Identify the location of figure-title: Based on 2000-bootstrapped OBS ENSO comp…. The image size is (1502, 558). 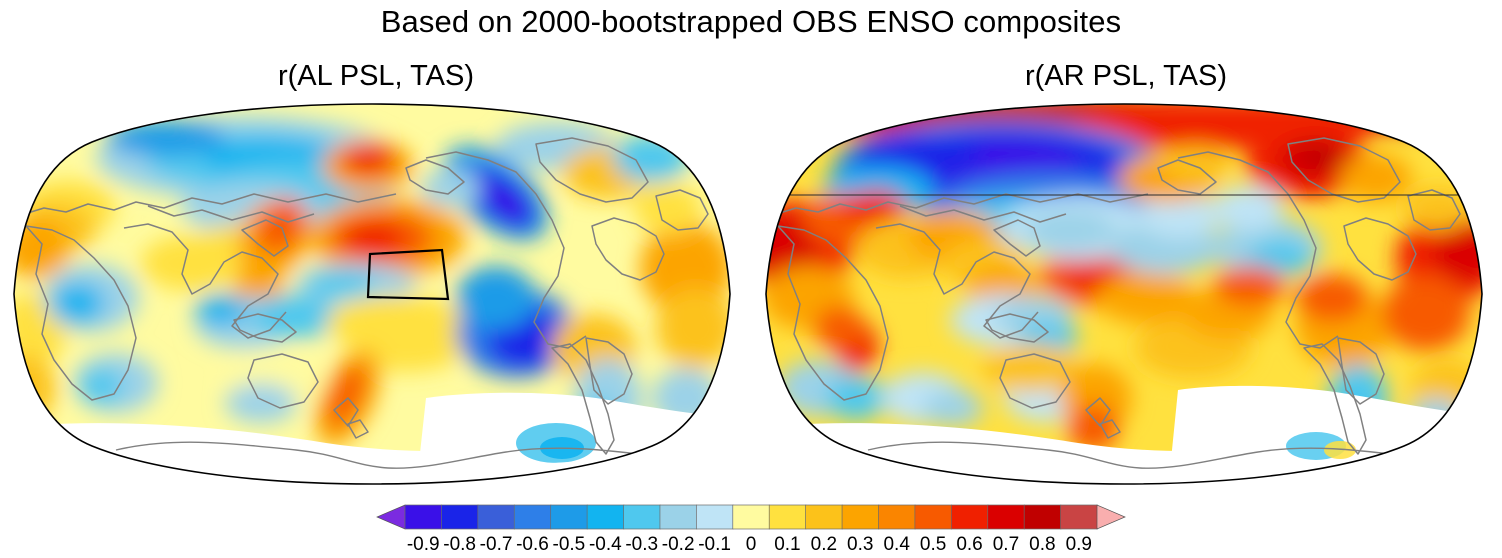
(751, 21).